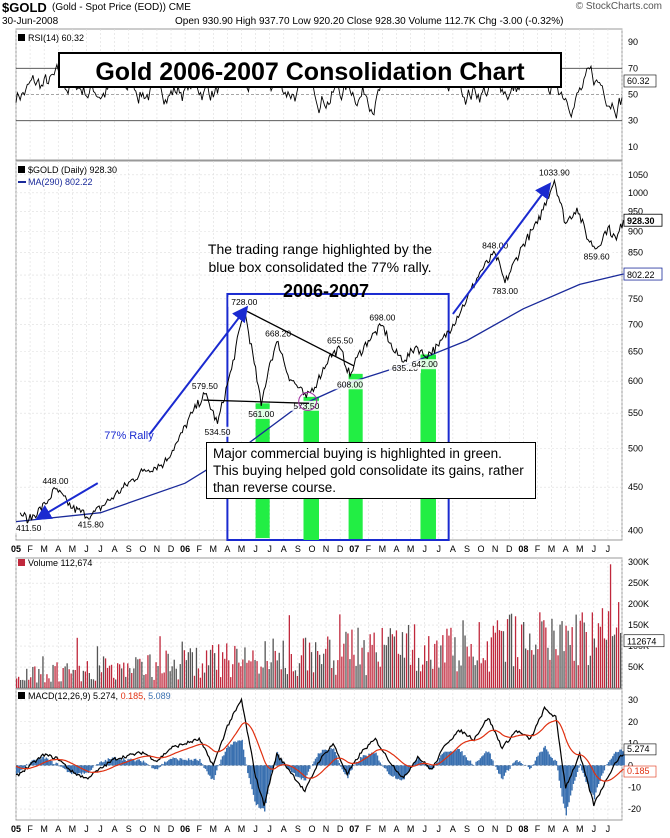 The width and height of the screenshot is (670, 838). Describe the element at coordinates (467, 829) in the screenshot. I see `x-tick-bottom: S` at that location.